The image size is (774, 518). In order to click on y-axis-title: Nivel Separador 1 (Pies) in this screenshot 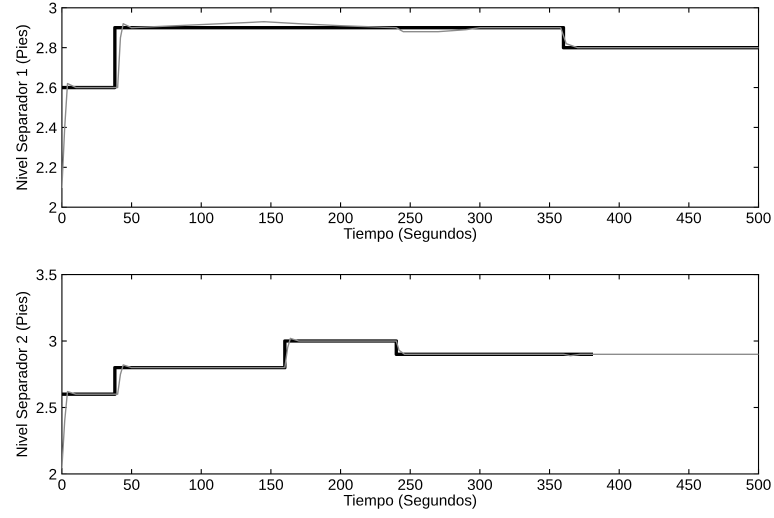, I will do `click(23, 107)`.